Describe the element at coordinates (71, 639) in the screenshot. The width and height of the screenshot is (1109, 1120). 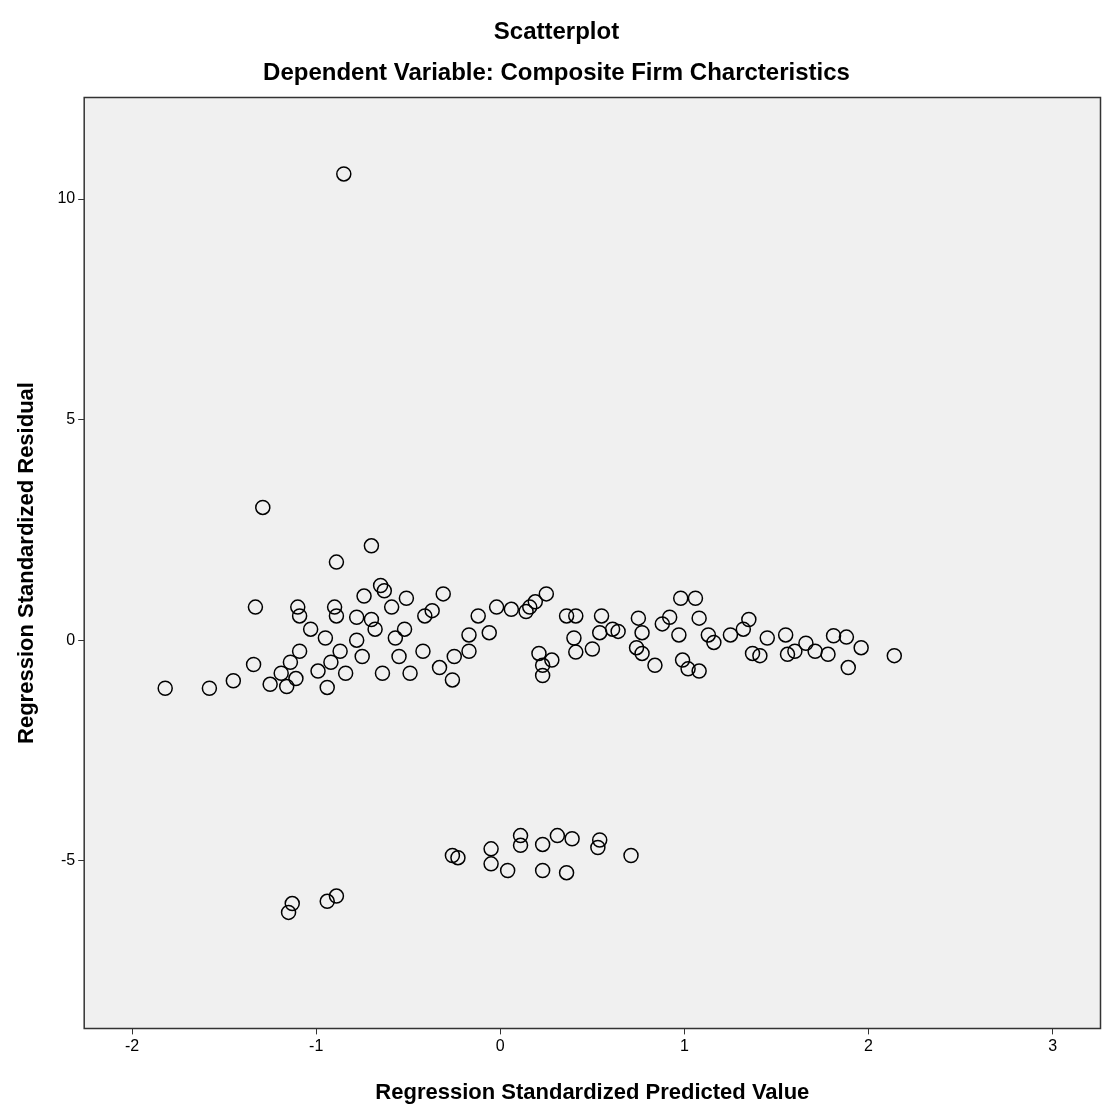
I see `y-tick-label: 0` at that location.